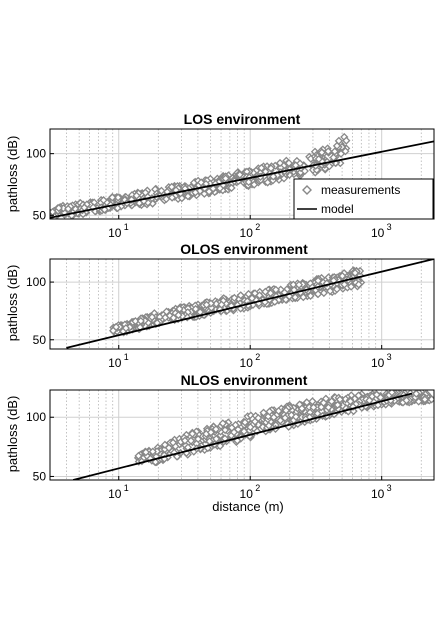 The width and height of the screenshot is (443, 627). What do you see at coordinates (36, 154) in the screenshot?
I see `y-tick-label: 100` at bounding box center [36, 154].